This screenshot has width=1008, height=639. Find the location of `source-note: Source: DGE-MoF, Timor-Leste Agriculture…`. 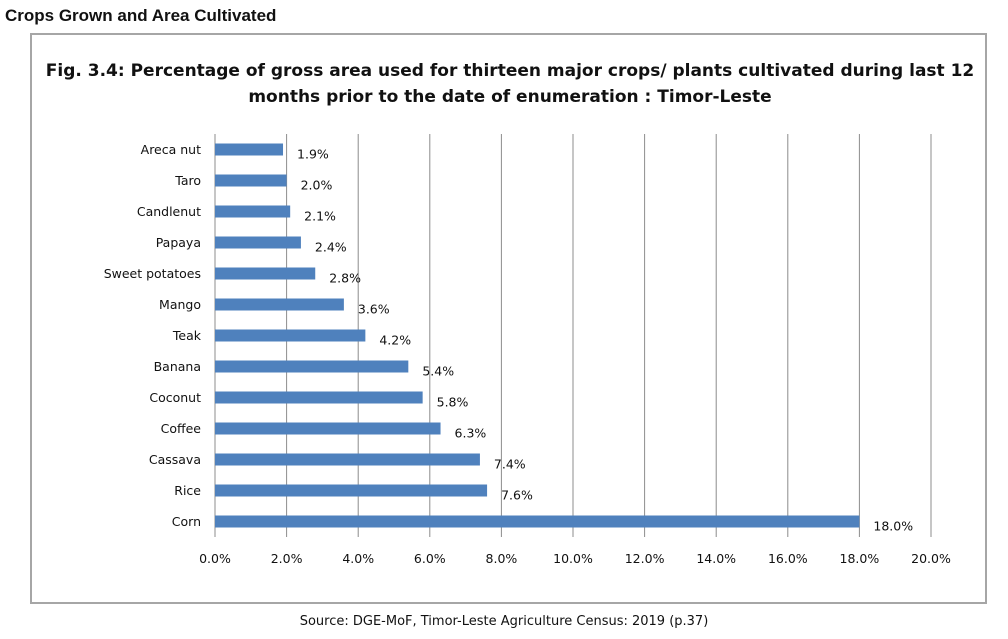

source-note: Source: DGE-MoF, Timor-Leste Agriculture… is located at coordinates (504, 621).